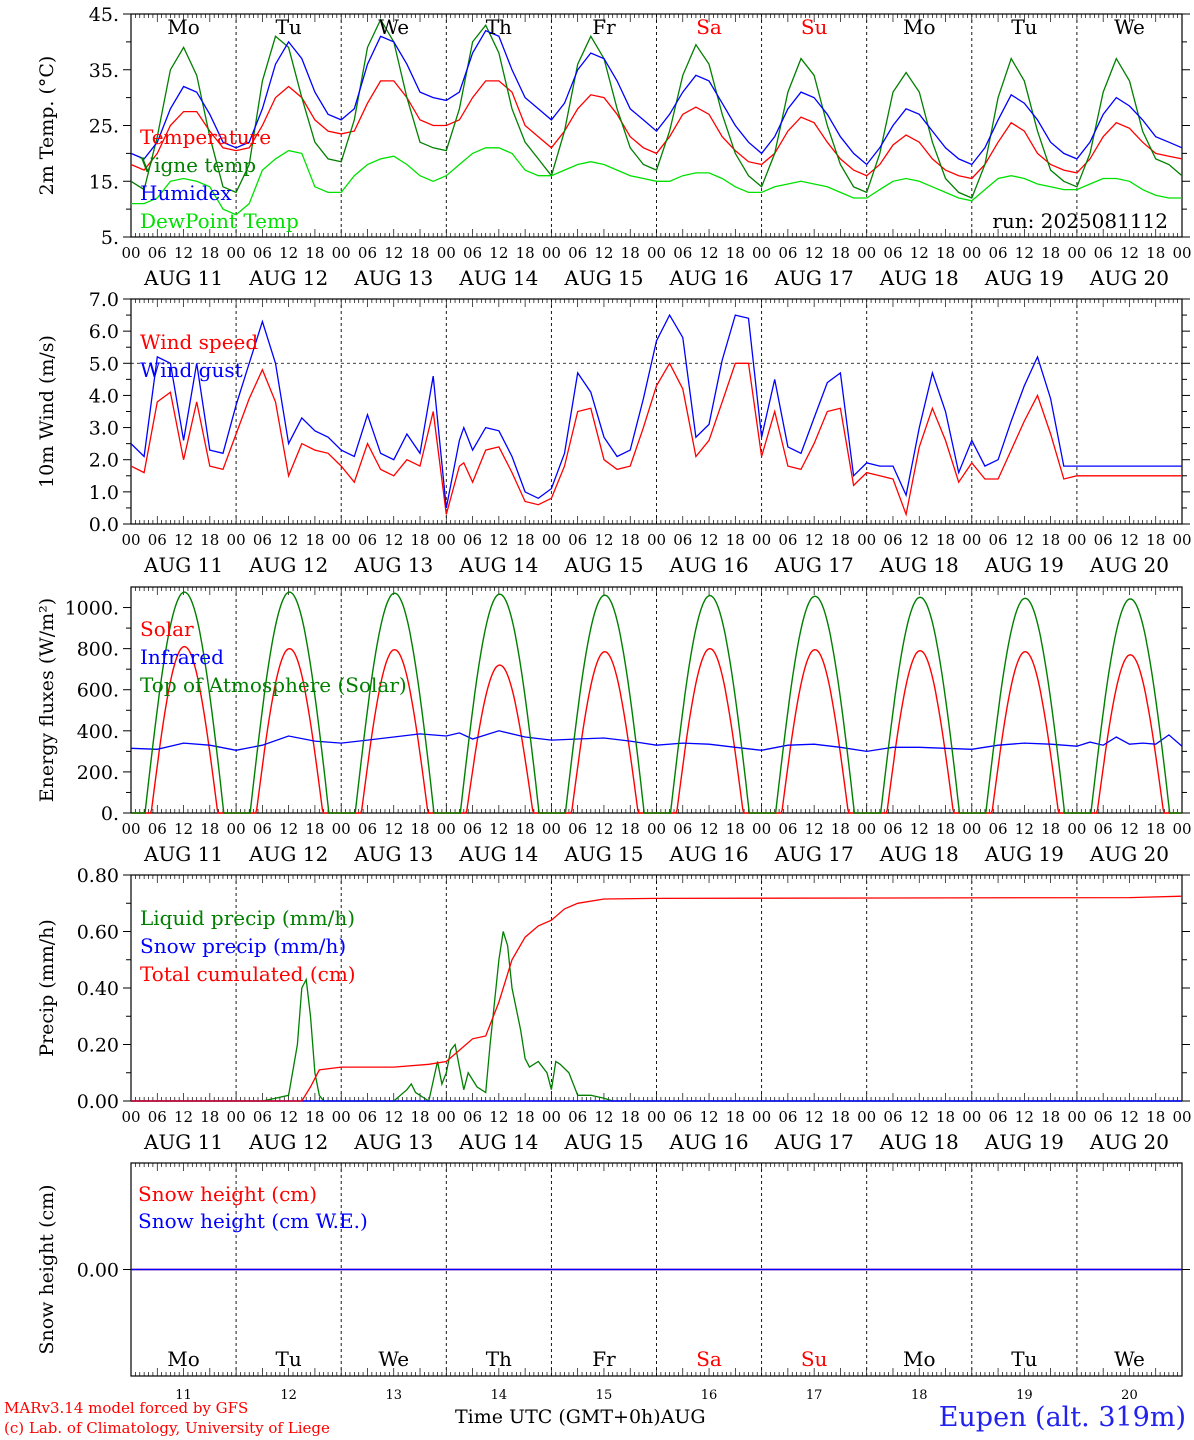  I want to click on y-tick-label: 0.20, so click(98, 1046).